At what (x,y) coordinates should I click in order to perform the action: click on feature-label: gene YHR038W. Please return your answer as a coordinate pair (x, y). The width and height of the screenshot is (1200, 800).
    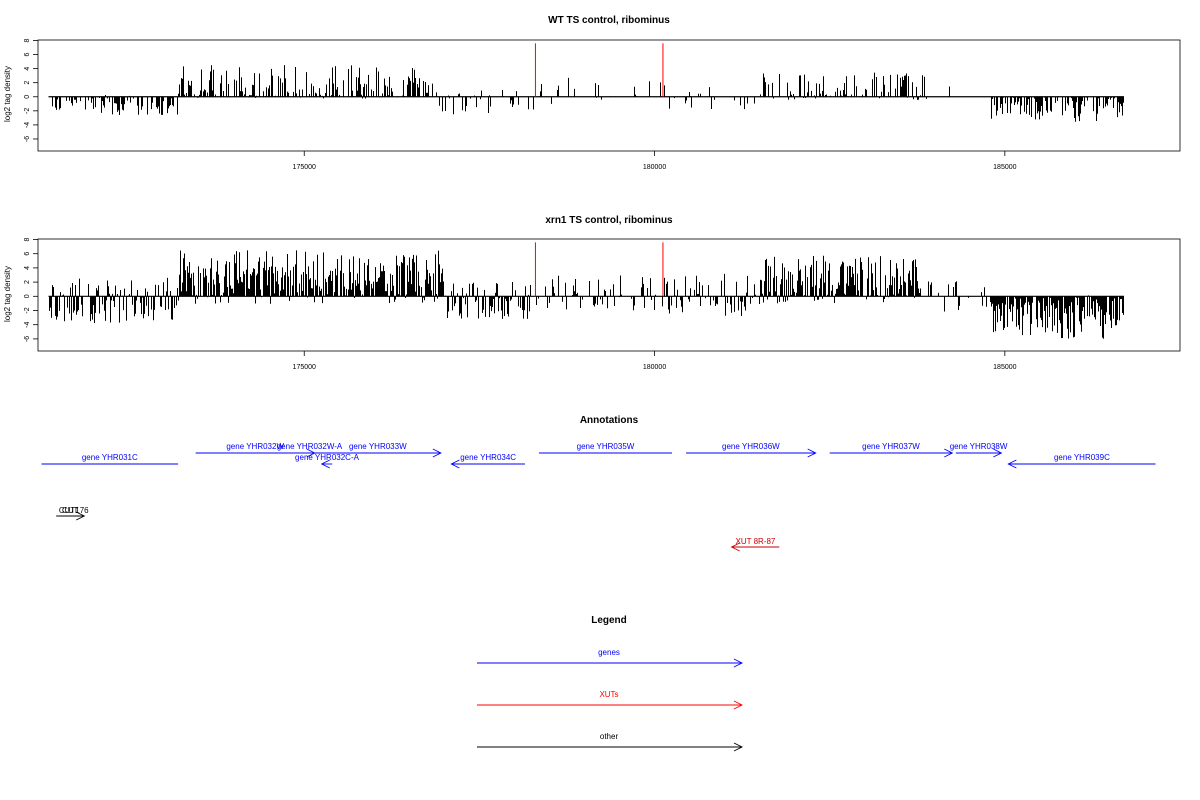
    Looking at the image, I should click on (979, 446).